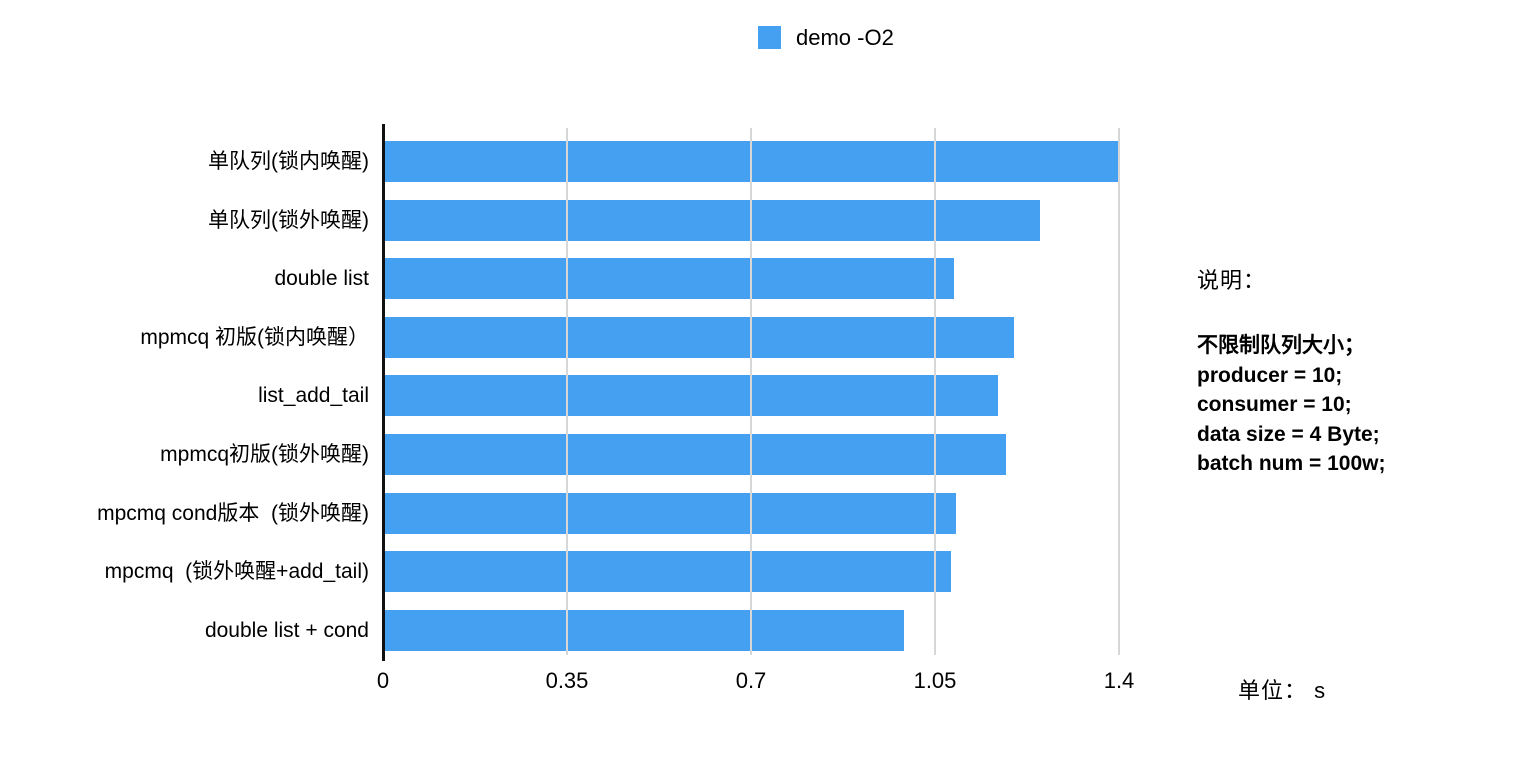 The height and width of the screenshot is (770, 1540). I want to click on bar-row: mpcmq (锁外唤醒+add_tail), so click(770, 567).